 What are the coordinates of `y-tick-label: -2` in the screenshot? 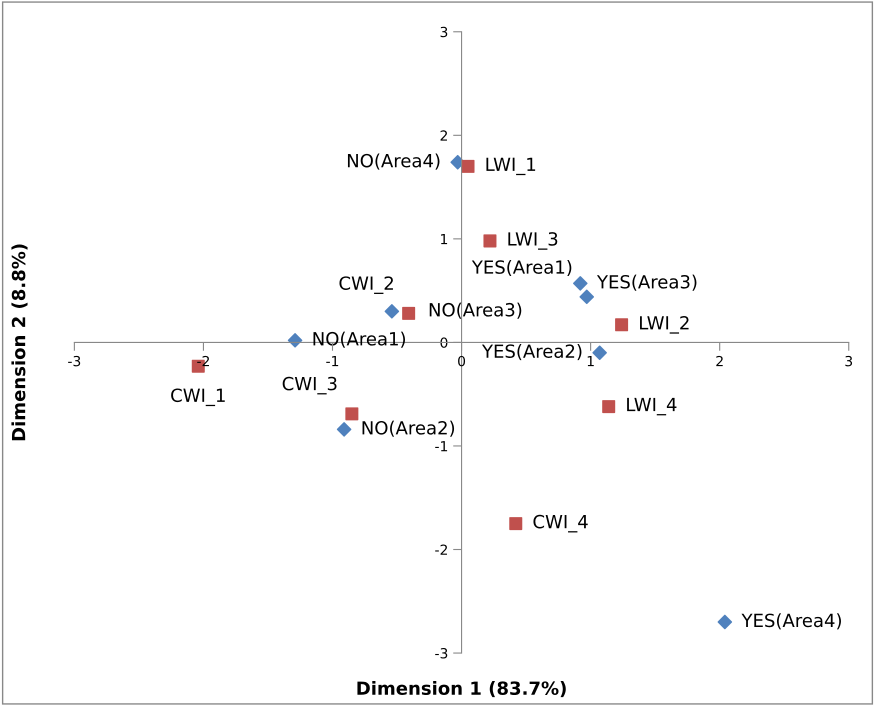 It's located at (441, 549).